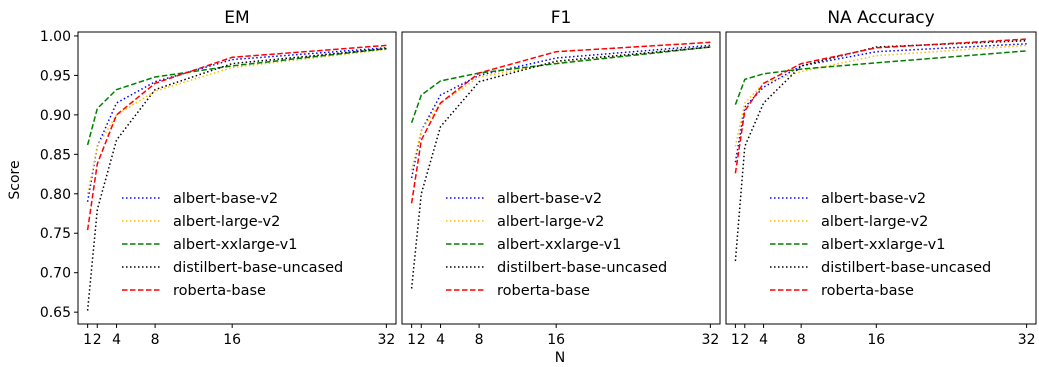 Image resolution: width=1039 pixels, height=367 pixels. What do you see at coordinates (15, 179) in the screenshot?
I see `y-axis-label: Score` at bounding box center [15, 179].